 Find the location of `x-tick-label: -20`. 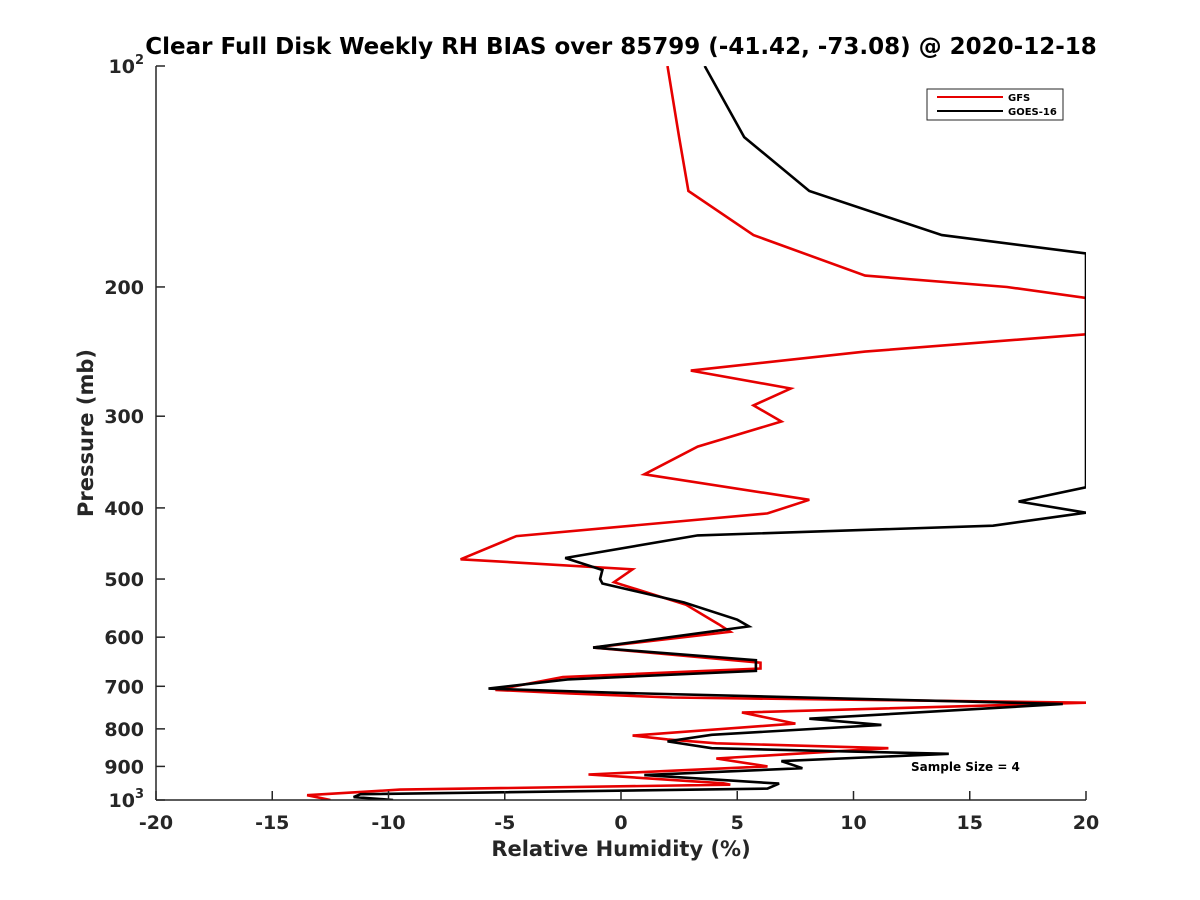

x-tick-label: -20 is located at coordinates (156, 823).